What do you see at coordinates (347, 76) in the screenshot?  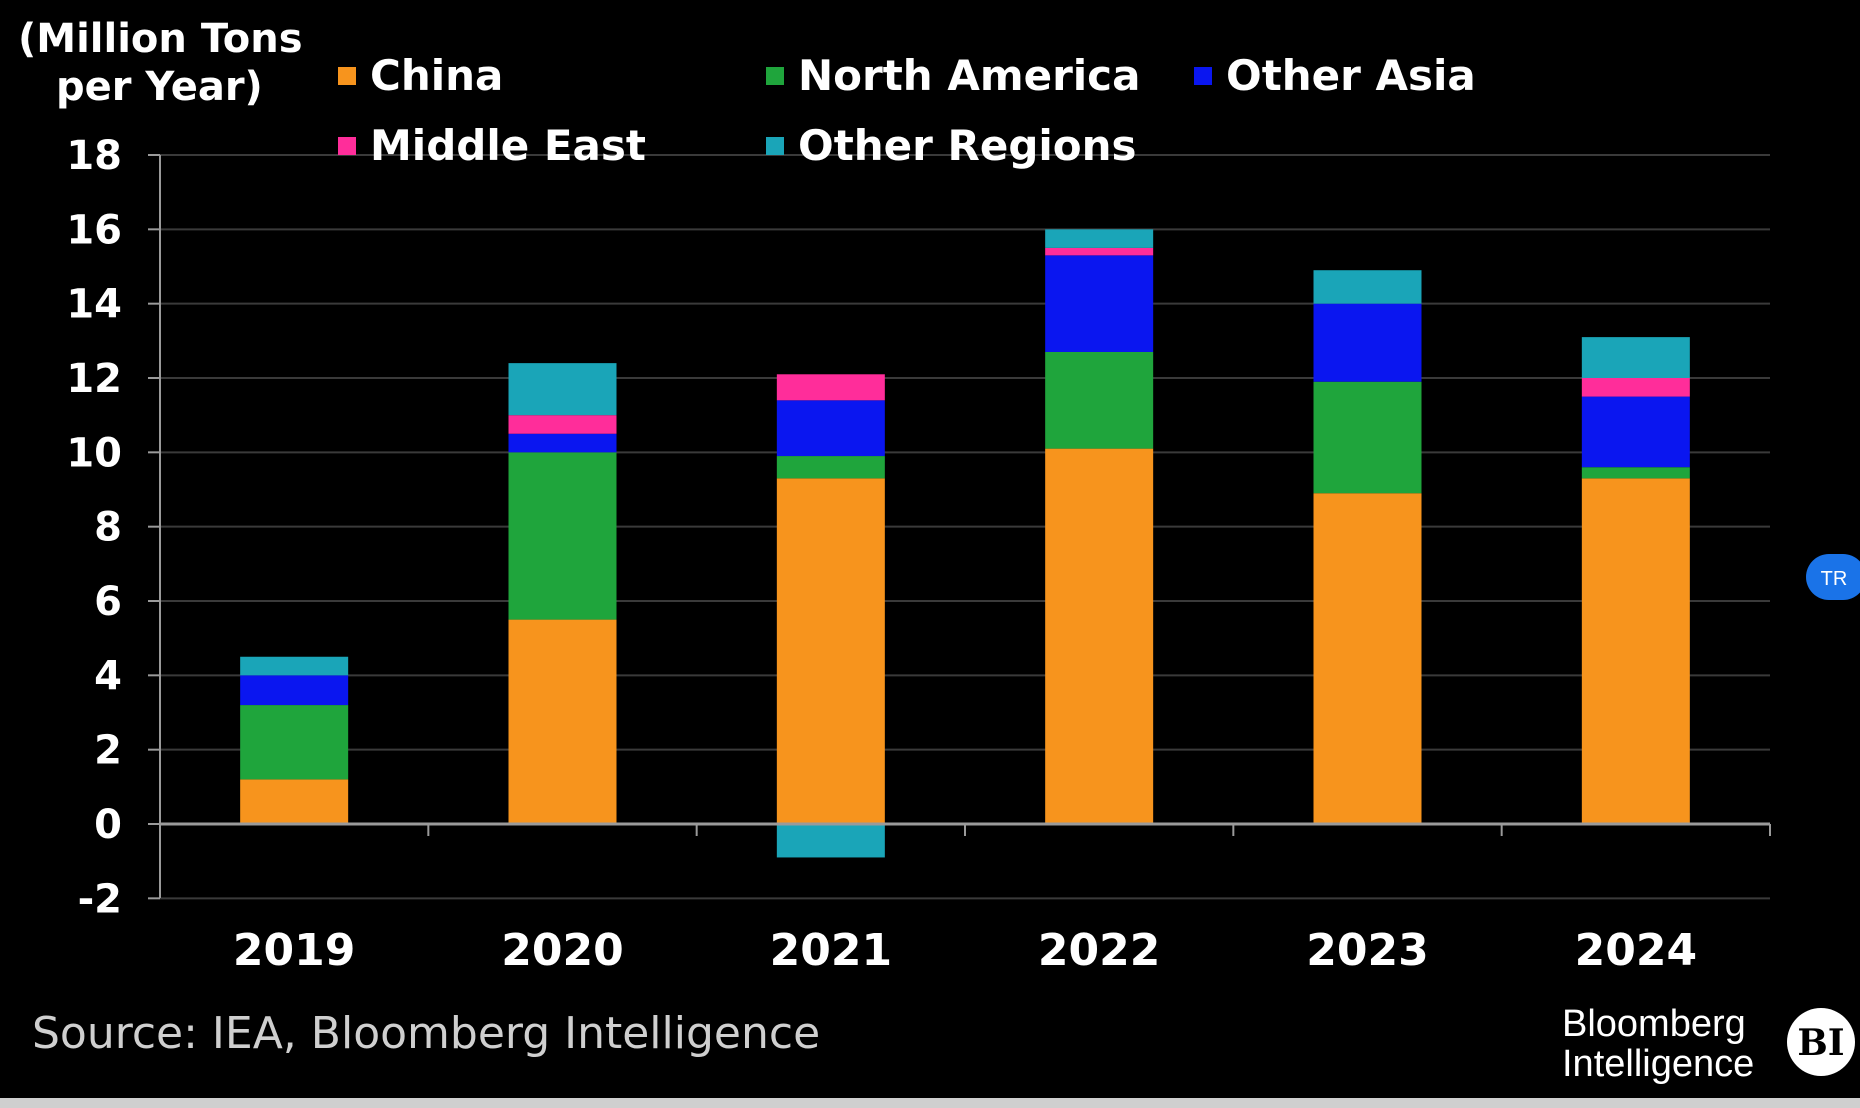 I see `legend-swatch-china` at bounding box center [347, 76].